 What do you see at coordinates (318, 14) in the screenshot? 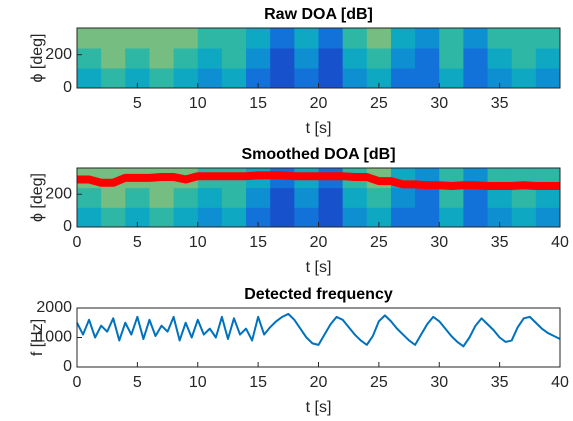
I see `chart-title: Raw DOA [dB]` at bounding box center [318, 14].